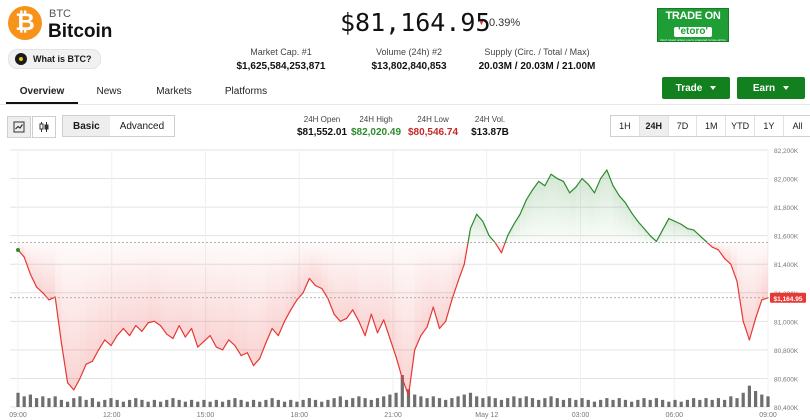 Image resolution: width=810 pixels, height=420 pixels. I want to click on tab-markets: Markets, so click(174, 91).